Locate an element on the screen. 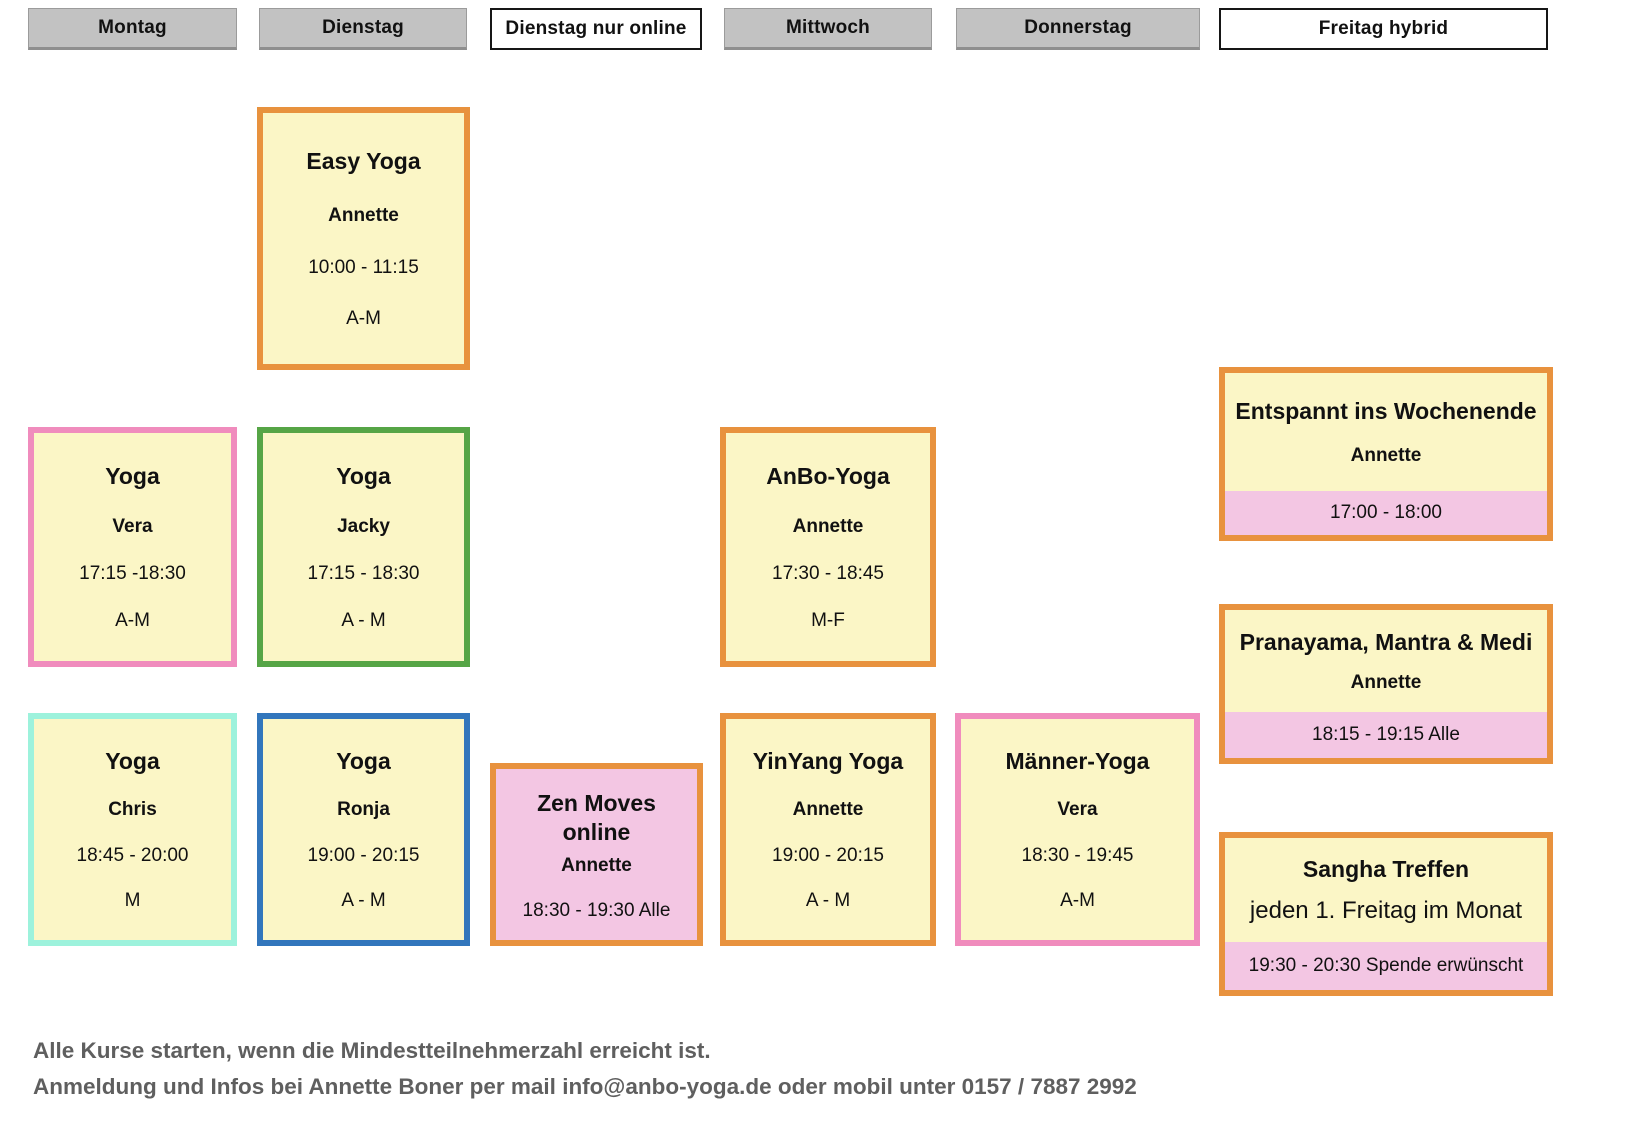  card-yoga-chris: Yoga Chris 18:45 - 20:00 M is located at coordinates (132, 829).